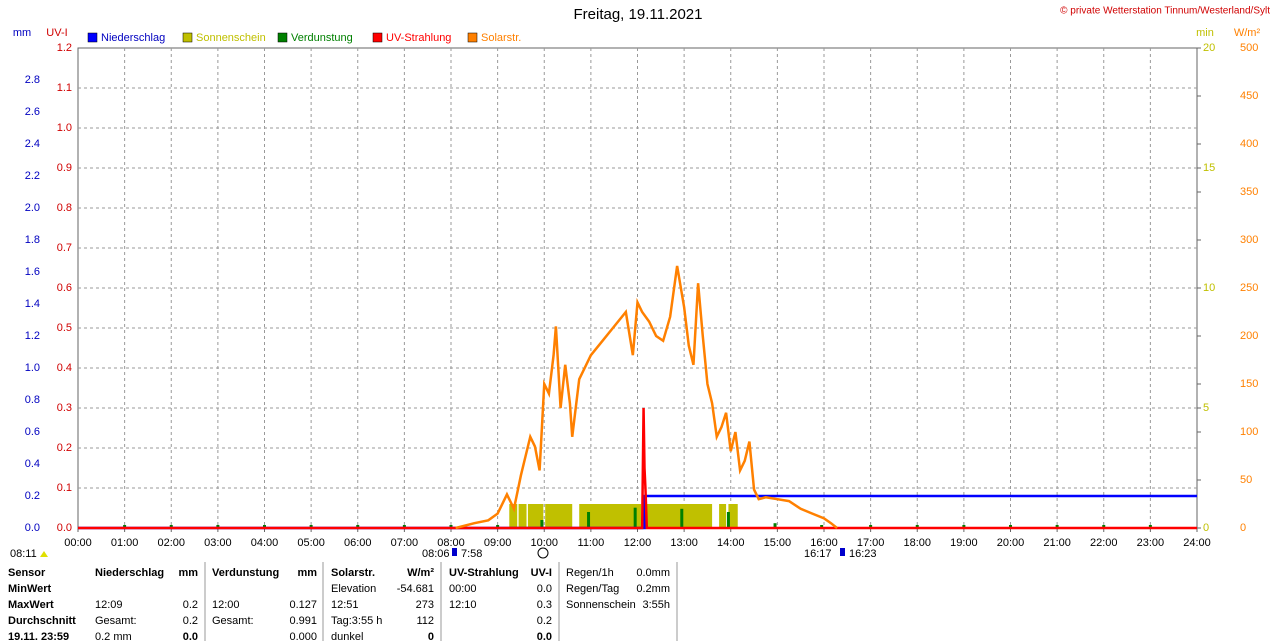  I want to click on legend-label: Niederschlag, so click(133, 38).